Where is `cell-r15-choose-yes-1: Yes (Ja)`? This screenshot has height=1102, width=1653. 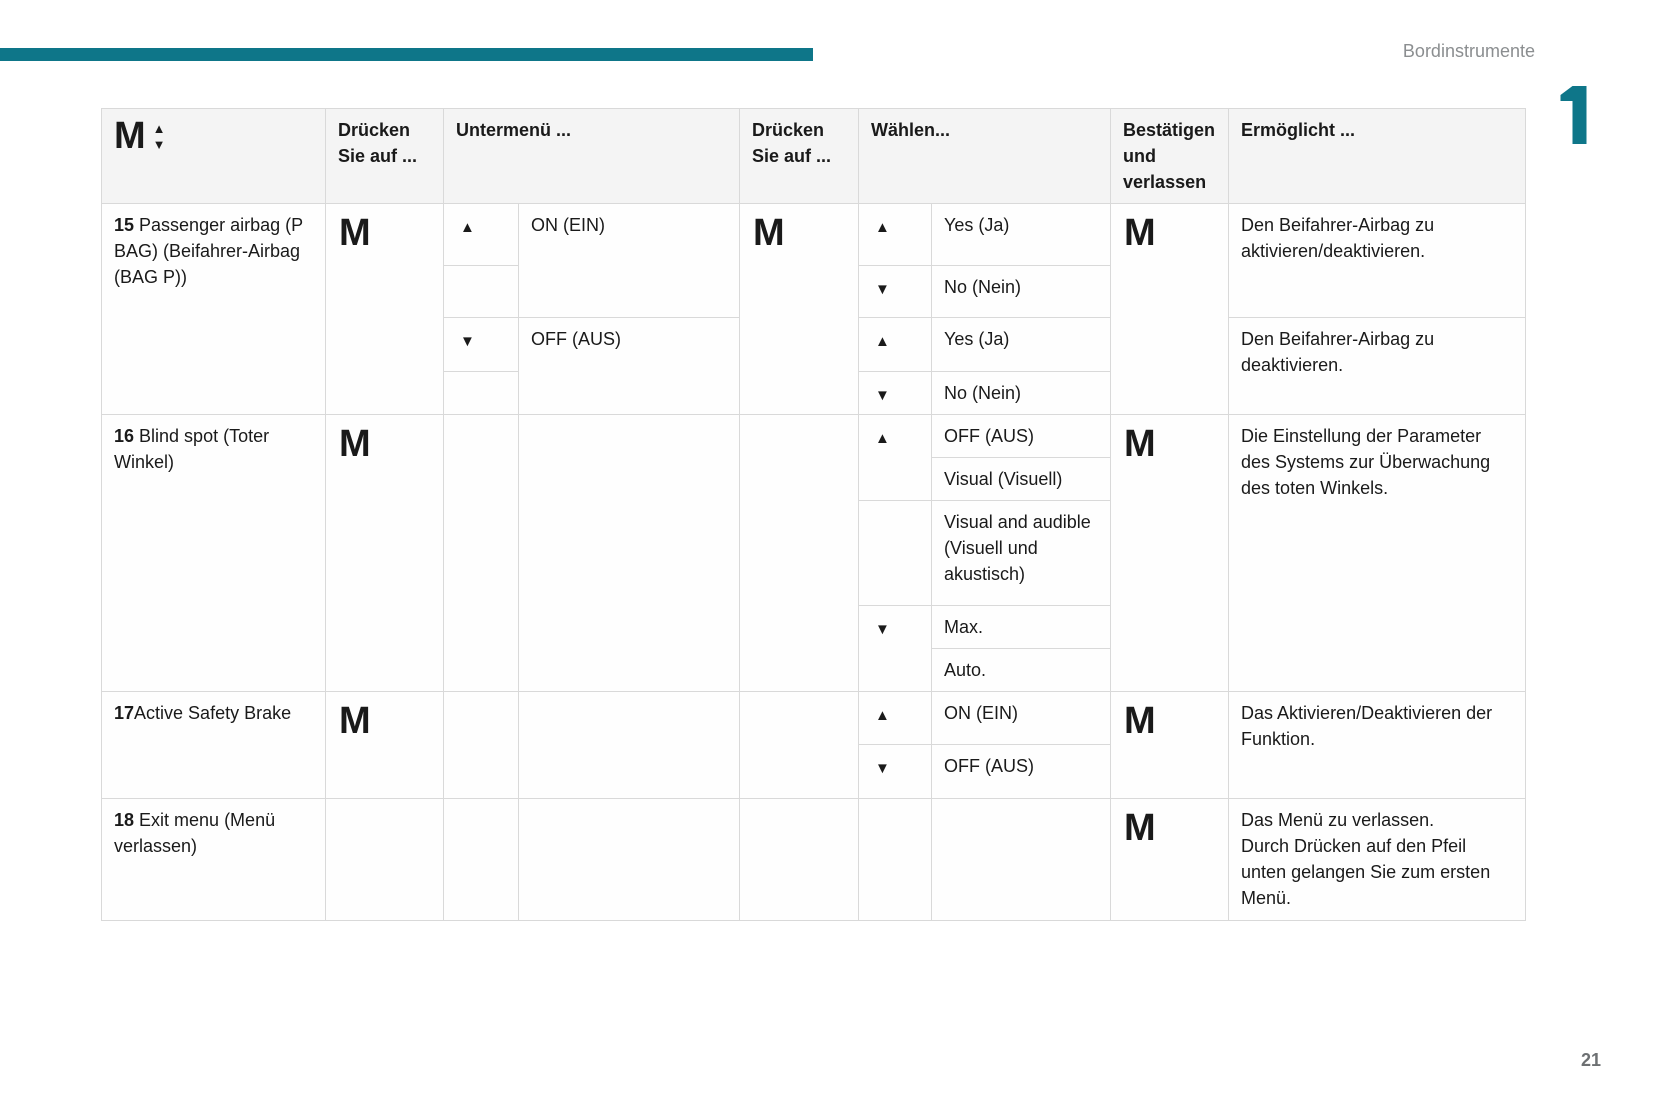
cell-r15-choose-yes-1: Yes (Ja) is located at coordinates (1021, 234).